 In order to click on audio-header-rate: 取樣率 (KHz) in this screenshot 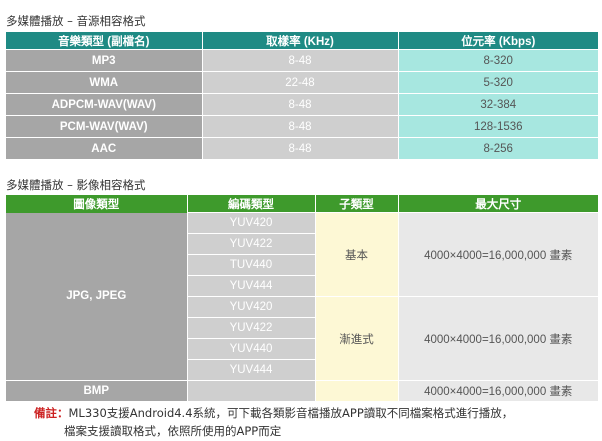, I will do `click(300, 41)`.